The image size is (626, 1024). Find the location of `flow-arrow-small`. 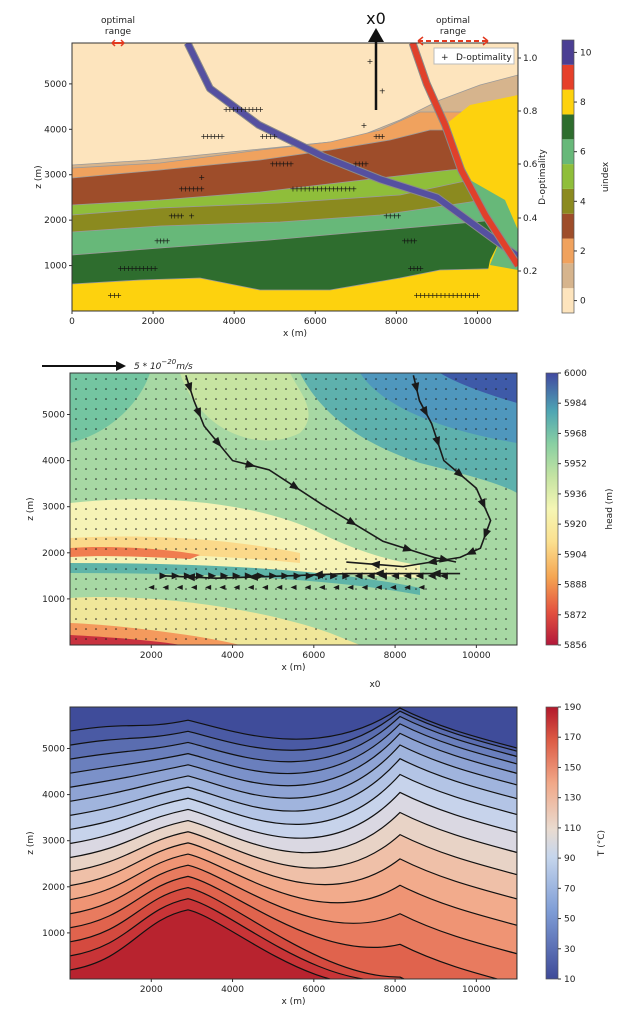

flow-arrow-small is located at coordinates (421, 587).